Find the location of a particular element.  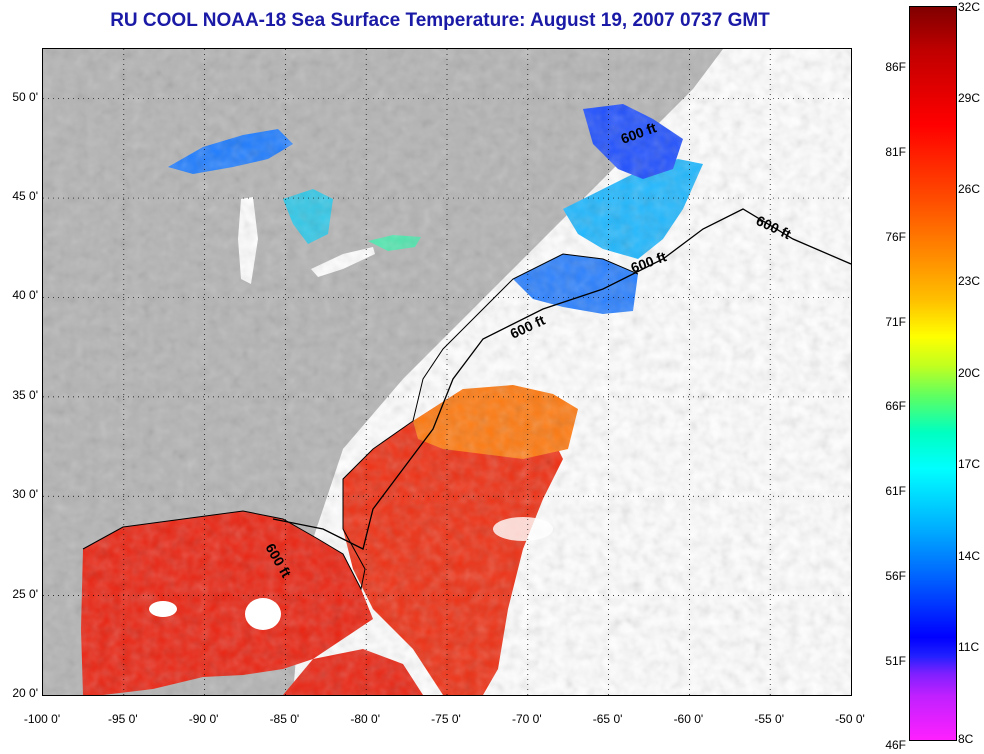

colorbar-fahrenheit-label: 76F is located at coordinates (895, 236).